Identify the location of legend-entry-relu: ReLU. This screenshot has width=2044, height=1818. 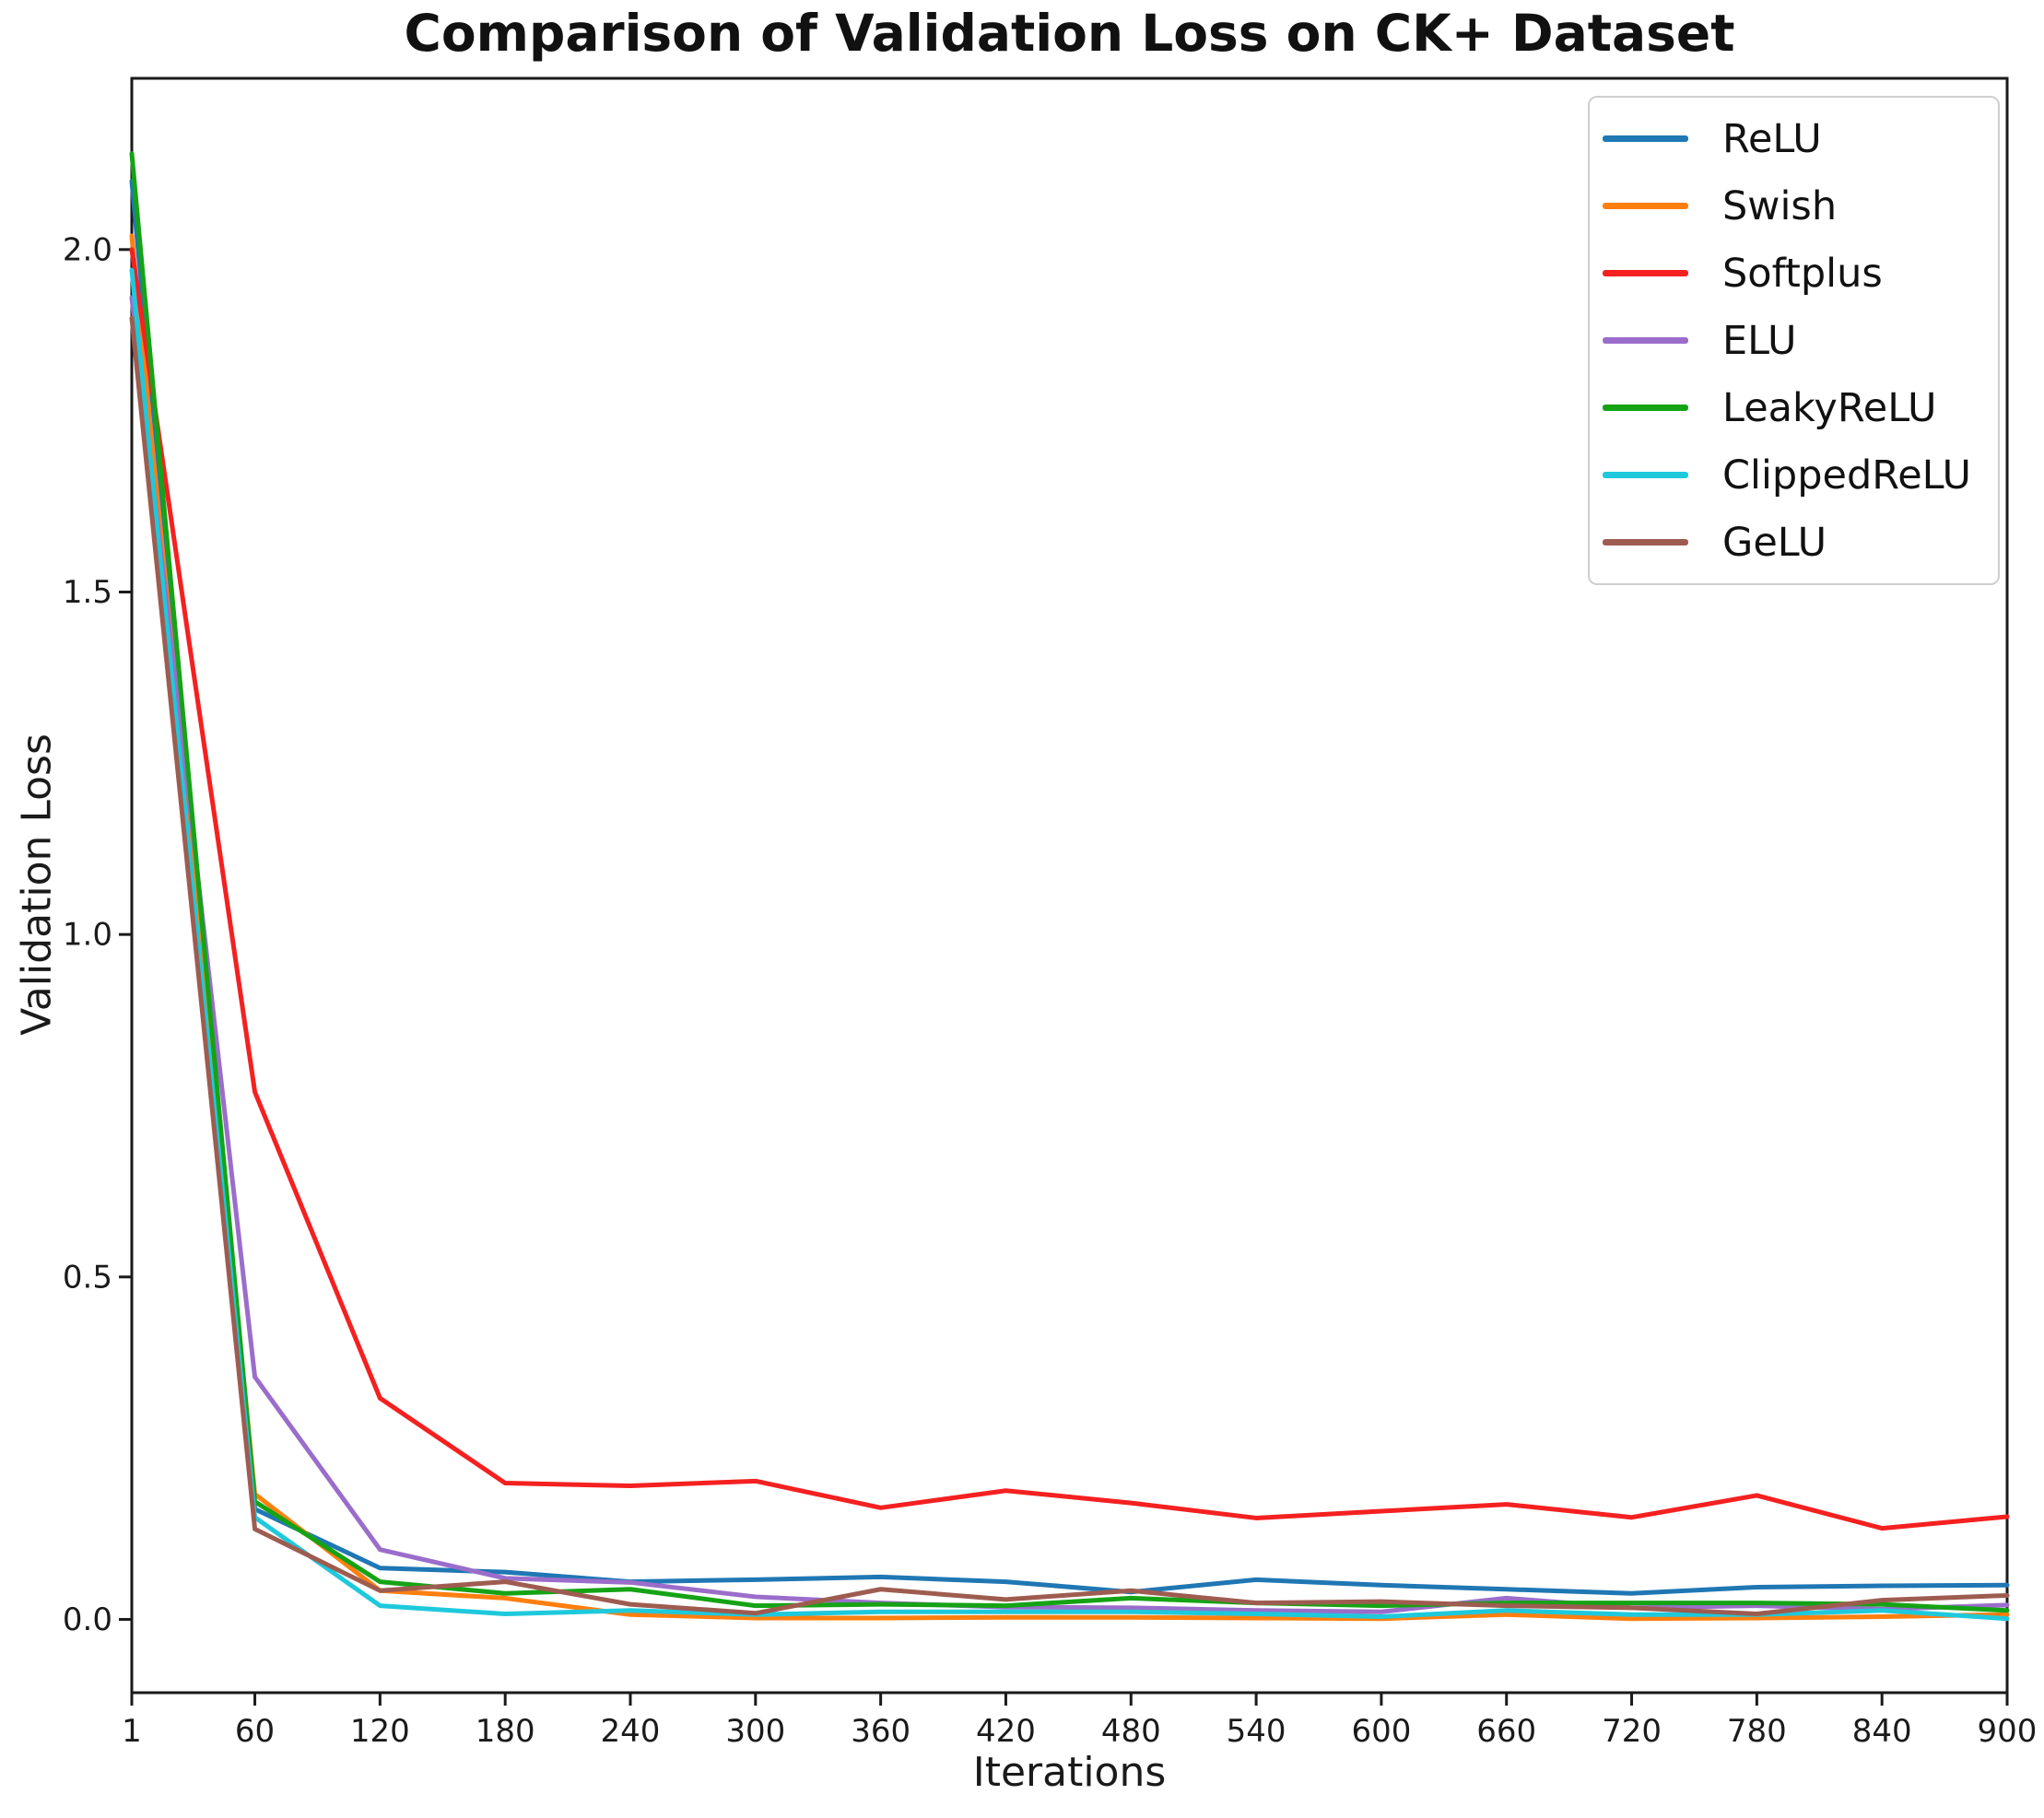
(1800, 138).